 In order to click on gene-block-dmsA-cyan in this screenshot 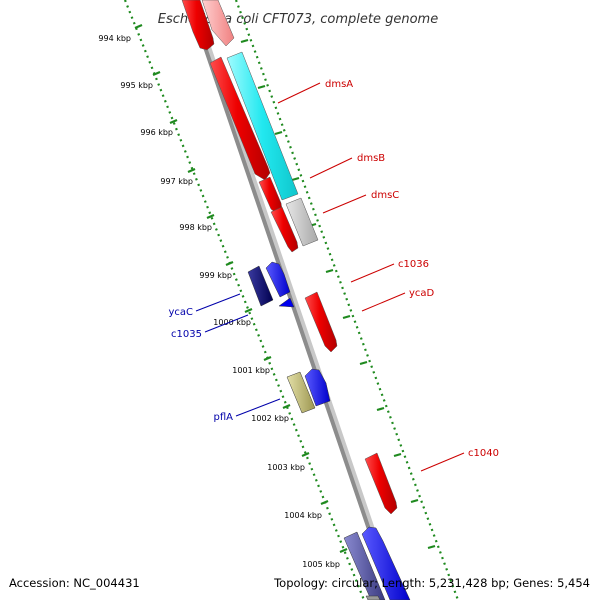, I will do `click(262, 126)`.